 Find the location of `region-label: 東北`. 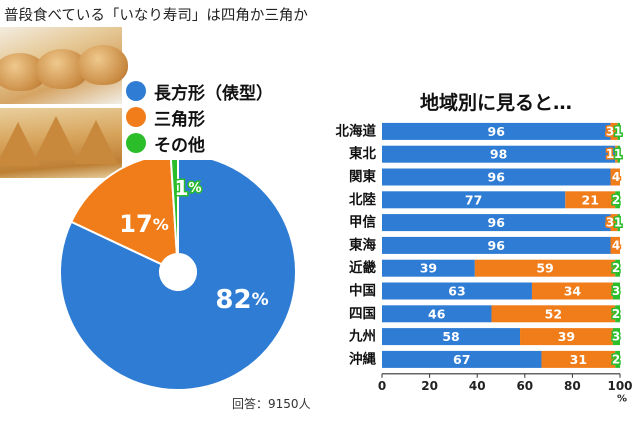

region-label: 東北 is located at coordinates (362, 153).